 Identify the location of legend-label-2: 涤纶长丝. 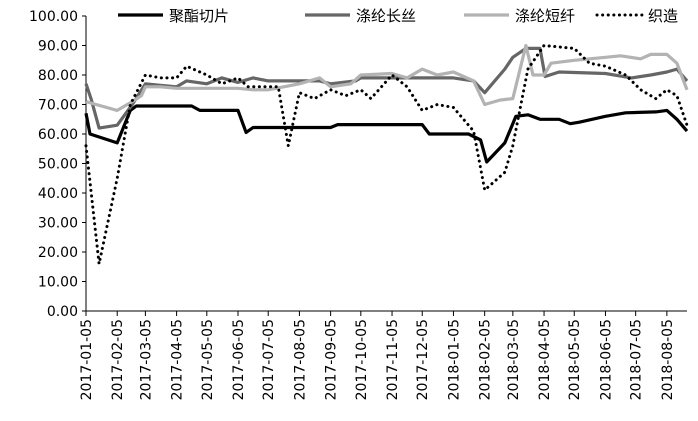
(386, 16).